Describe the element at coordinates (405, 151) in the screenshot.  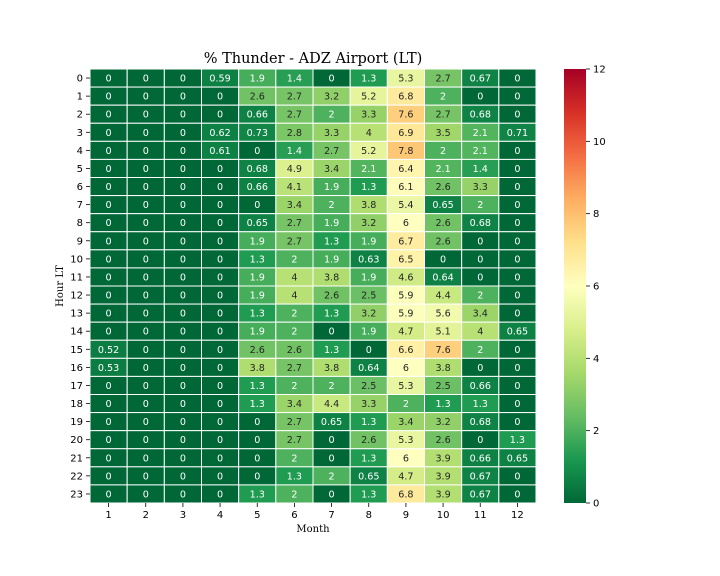
I see `cell-value-label: 7.8` at that location.